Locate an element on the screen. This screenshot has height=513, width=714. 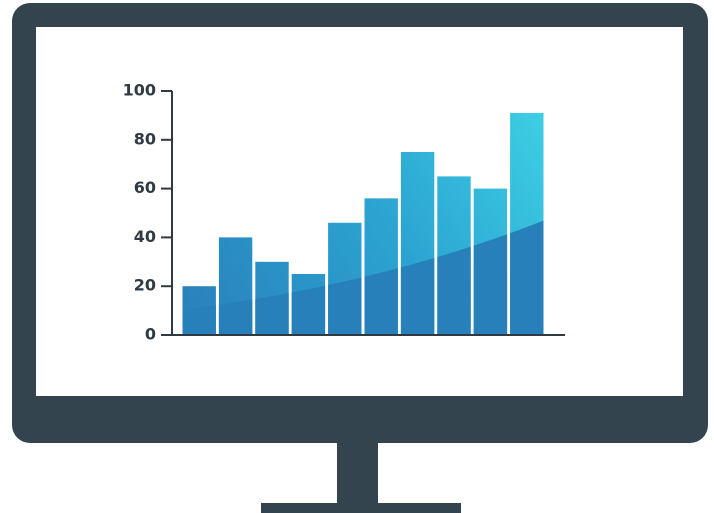
y-tick-label: 0 is located at coordinates (150, 334).